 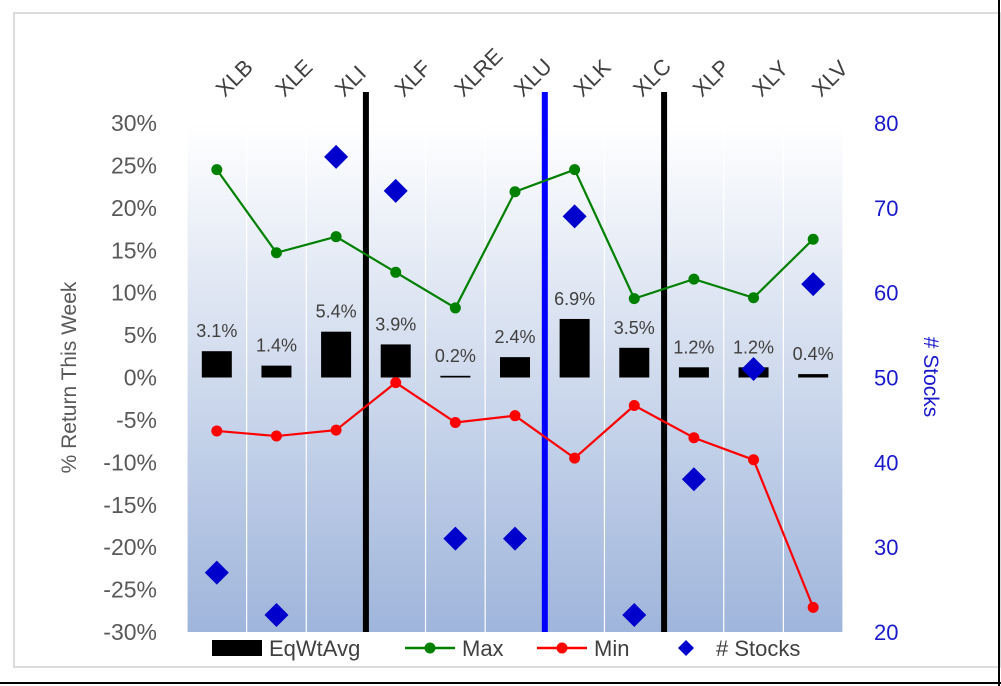 What do you see at coordinates (134, 250) in the screenshot?
I see `y-tick-label: 15%` at bounding box center [134, 250].